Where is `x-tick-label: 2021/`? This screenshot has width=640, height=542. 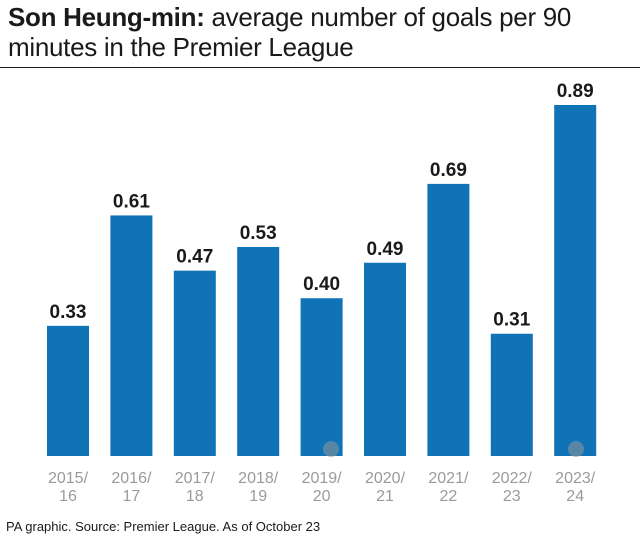
x-tick-label: 2021/ is located at coordinates (448, 478).